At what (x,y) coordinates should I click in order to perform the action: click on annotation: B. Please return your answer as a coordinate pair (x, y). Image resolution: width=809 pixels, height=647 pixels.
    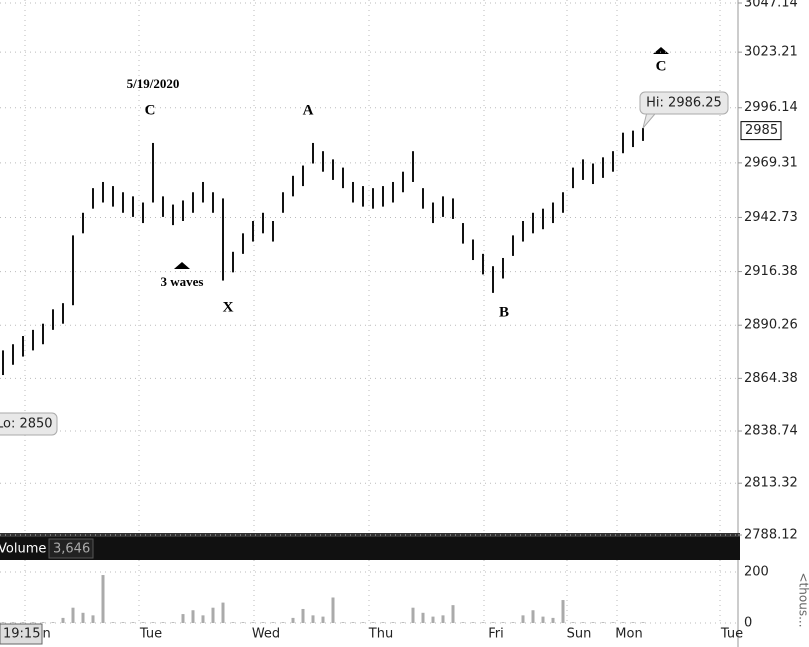
    Looking at the image, I should click on (504, 312).